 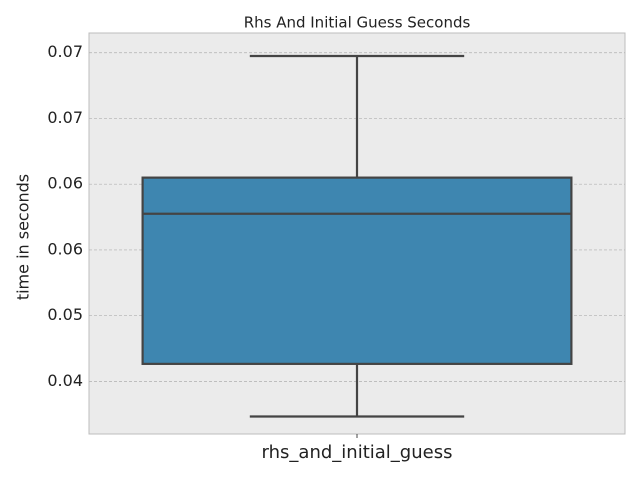 I want to click on y-axis-label: time in seconds, so click(x=23, y=237).